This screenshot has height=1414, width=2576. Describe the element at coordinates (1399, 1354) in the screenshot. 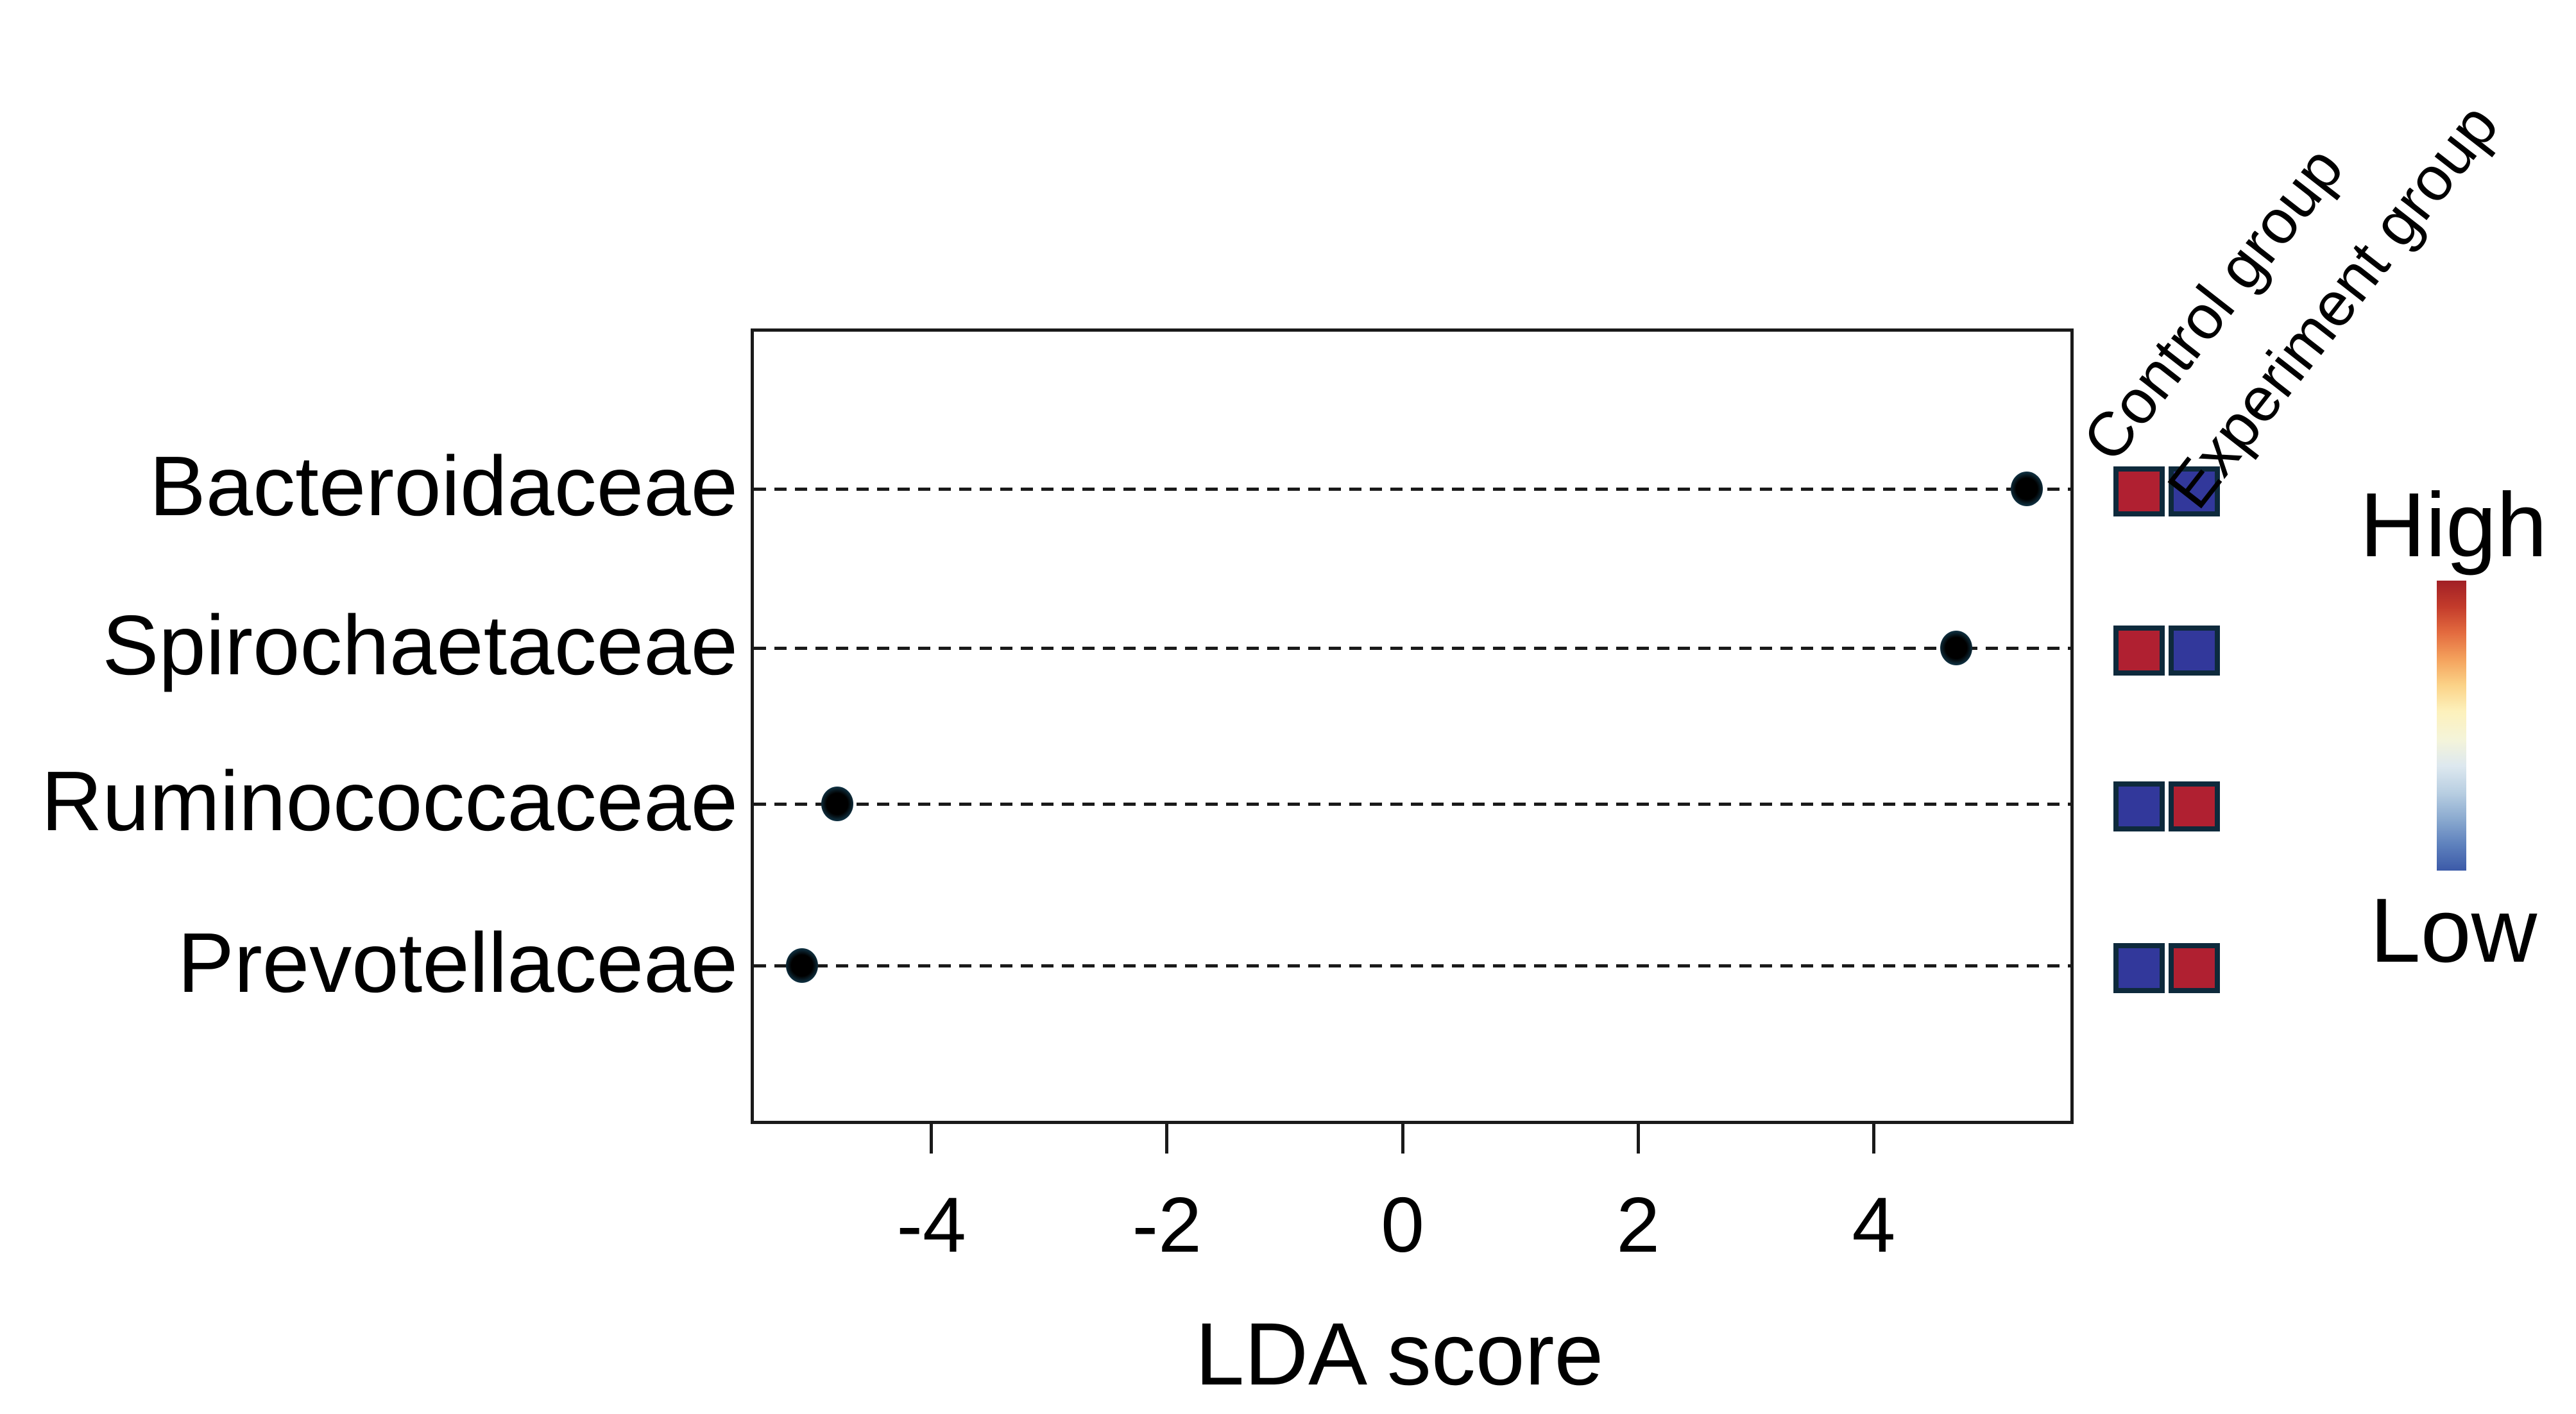

I see `x-axis-title: LDA score` at that location.